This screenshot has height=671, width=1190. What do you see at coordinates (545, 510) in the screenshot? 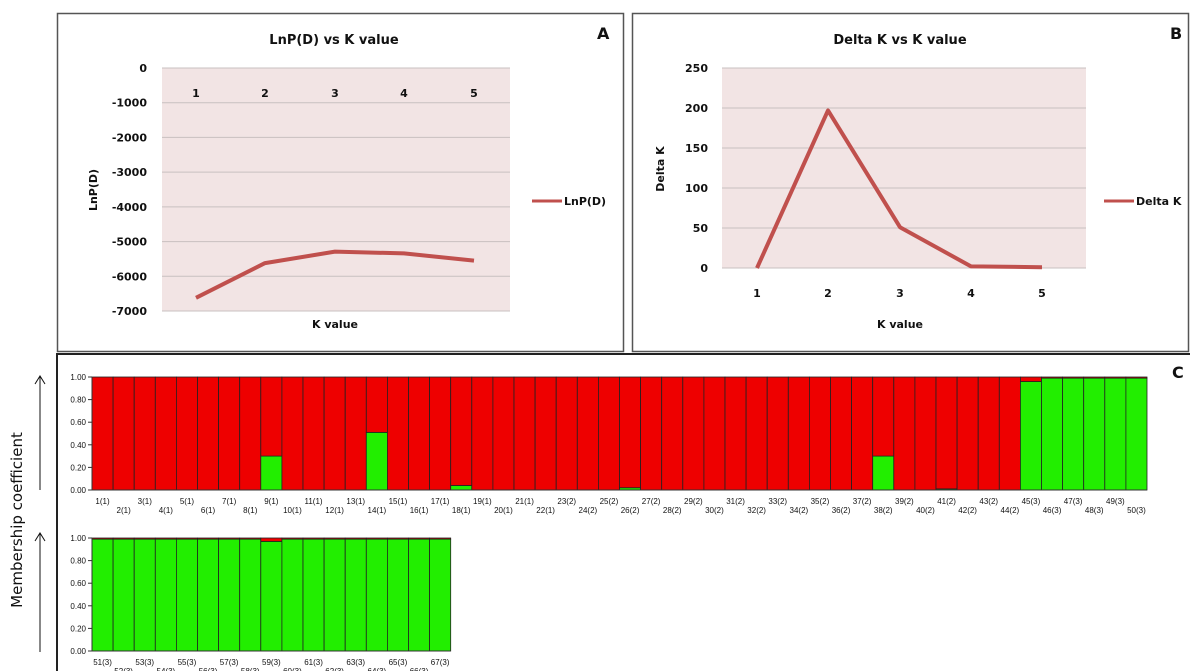
I see `x-tick-label: 22(1)` at bounding box center [545, 510].